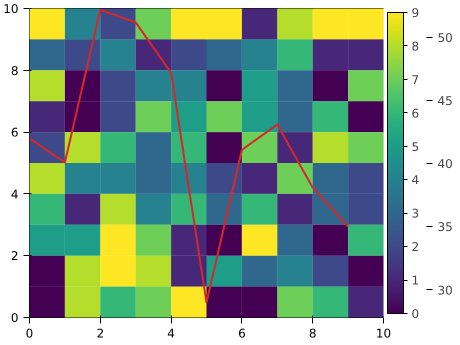  What do you see at coordinates (14, 133) in the screenshot?
I see `y-tick-label: 6` at bounding box center [14, 133].